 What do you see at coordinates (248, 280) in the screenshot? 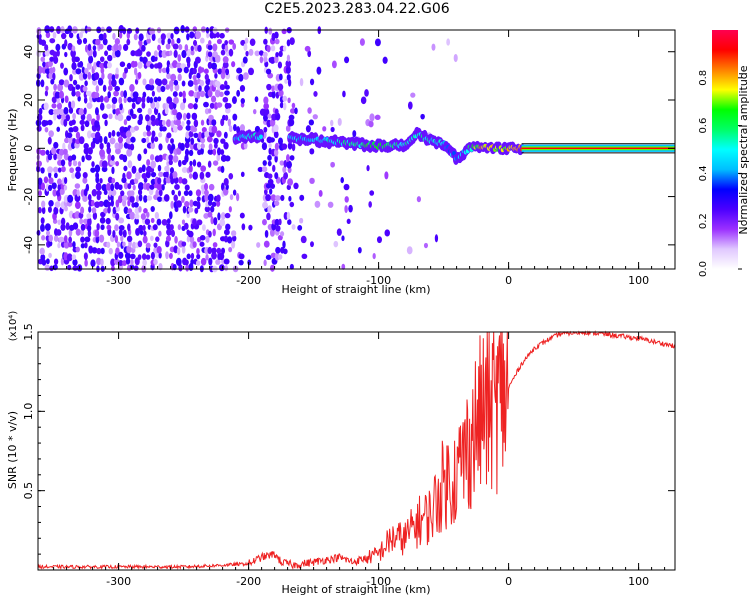
I see `spectrogram-x-tick-label: -200` at bounding box center [248, 280].